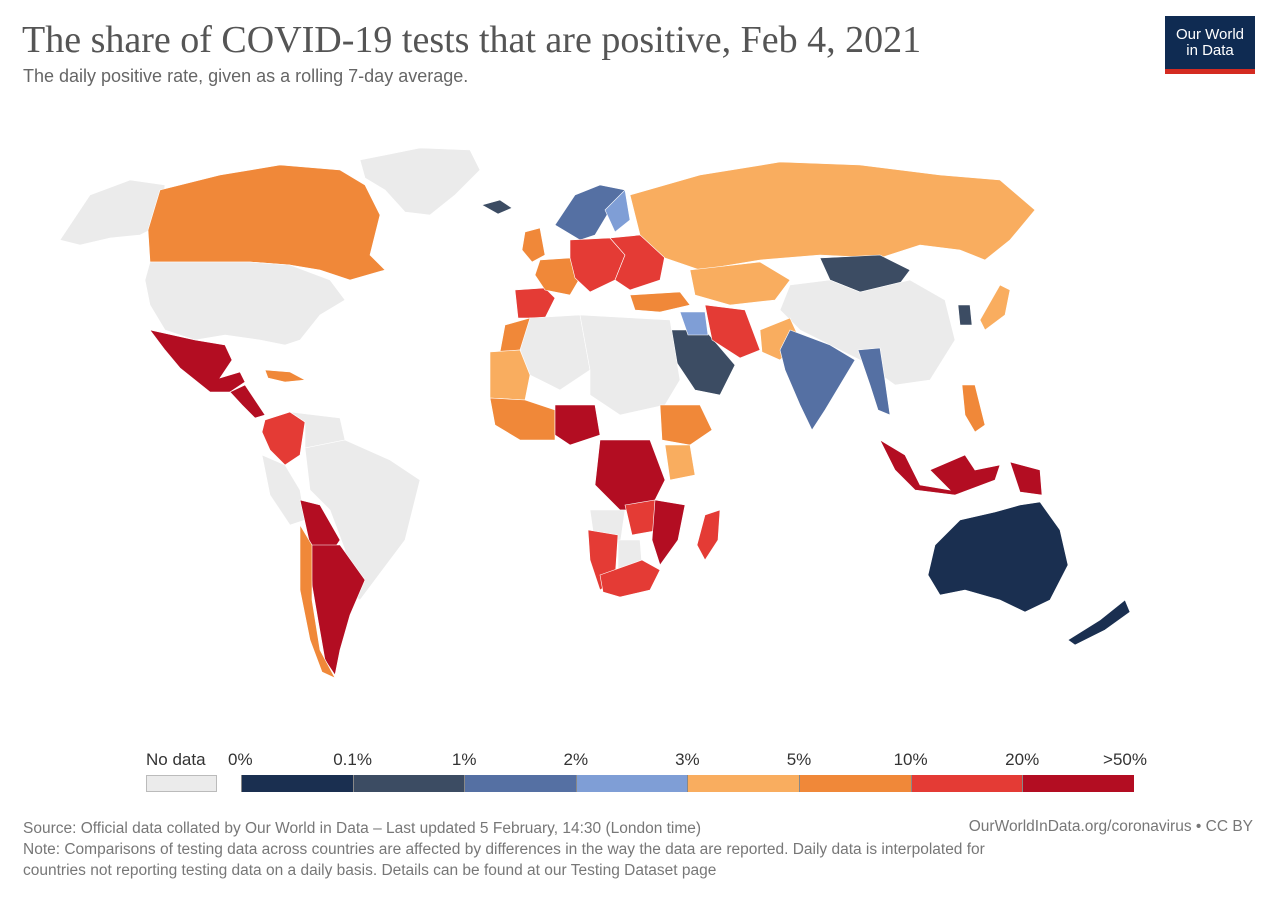 The height and width of the screenshot is (903, 1280). I want to click on region-cuba, so click(285, 376).